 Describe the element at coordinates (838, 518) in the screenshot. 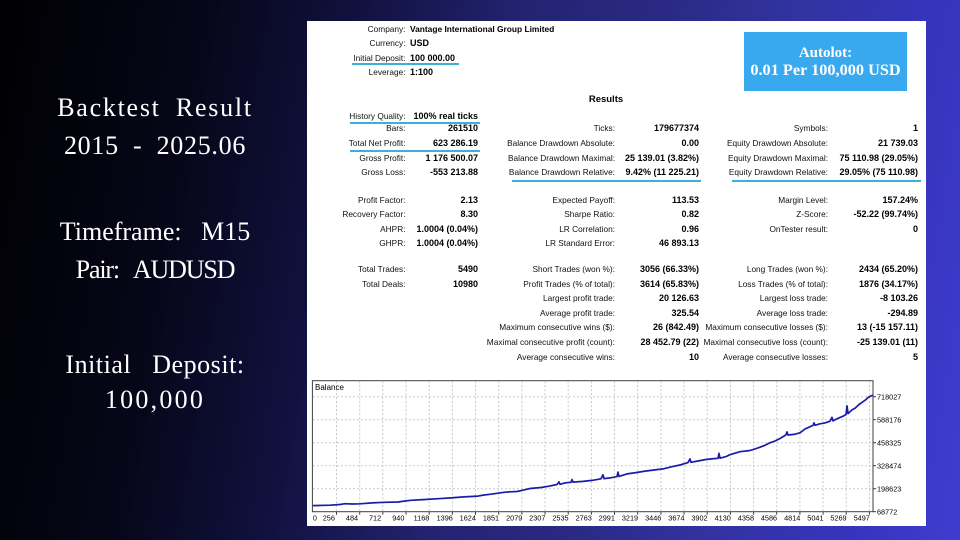

I see `svg-text: 5269` at that location.